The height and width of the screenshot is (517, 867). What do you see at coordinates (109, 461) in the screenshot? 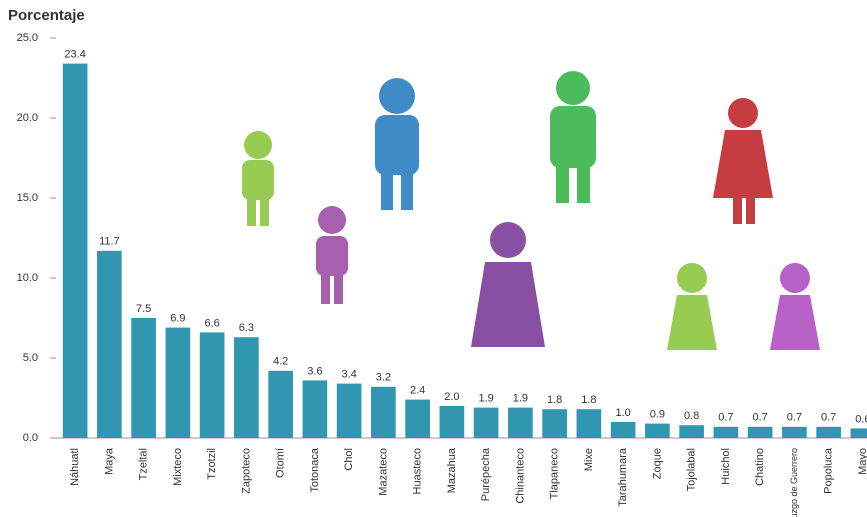
I see `x-tick-label: Maya` at bounding box center [109, 461].